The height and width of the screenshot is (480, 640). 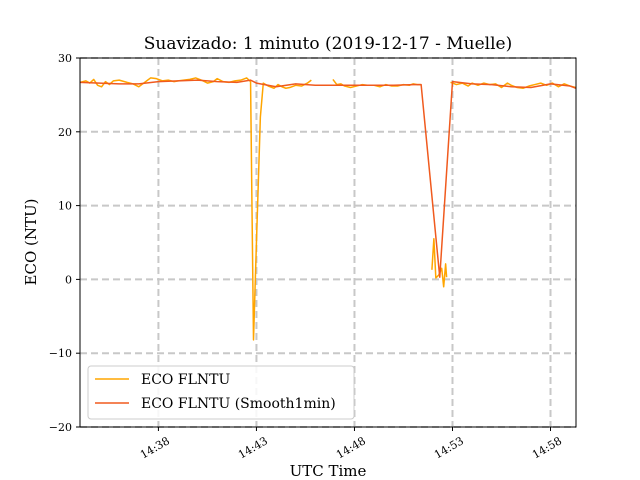 I want to click on x-axis-label: UTC Time, so click(x=328, y=471).